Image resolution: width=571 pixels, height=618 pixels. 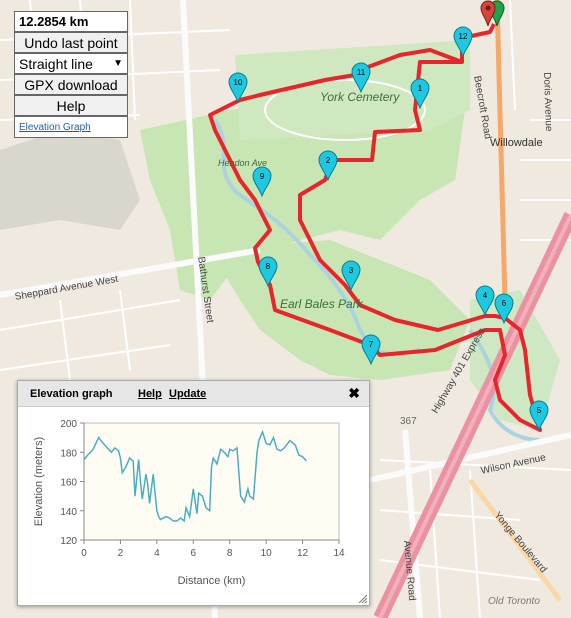 I want to click on route-marker-label: 10, so click(x=238, y=82).